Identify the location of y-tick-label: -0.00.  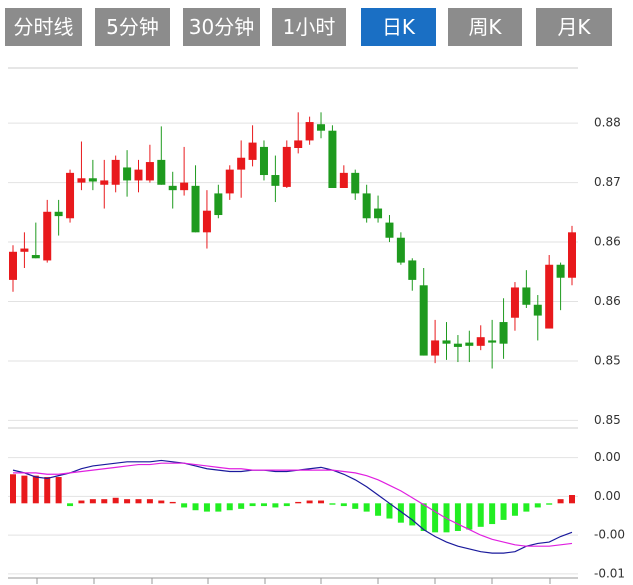
(609, 535).